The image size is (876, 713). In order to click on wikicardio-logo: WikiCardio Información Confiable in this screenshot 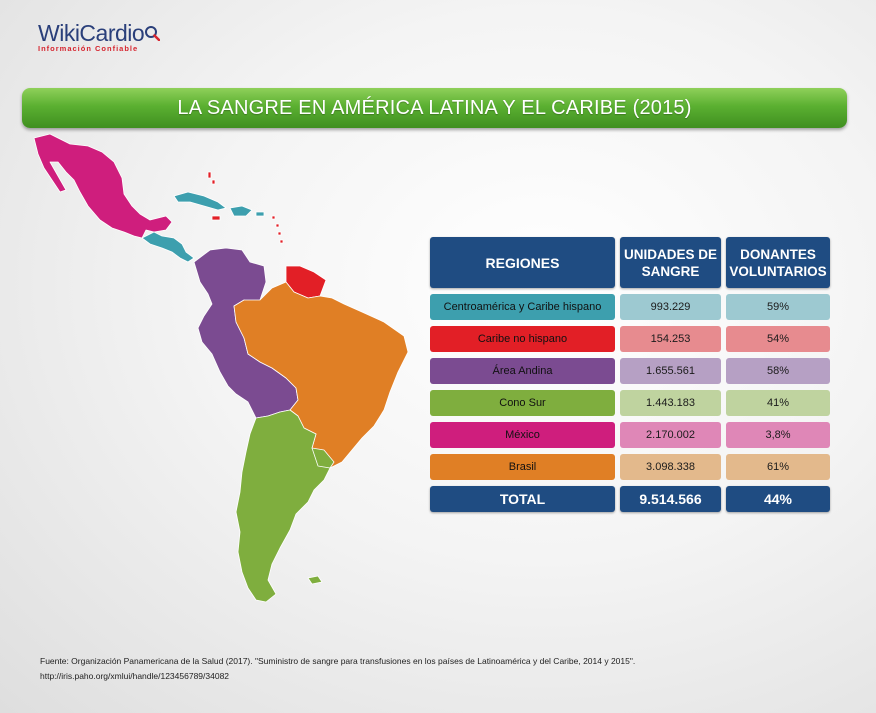, I will do `click(103, 40)`.